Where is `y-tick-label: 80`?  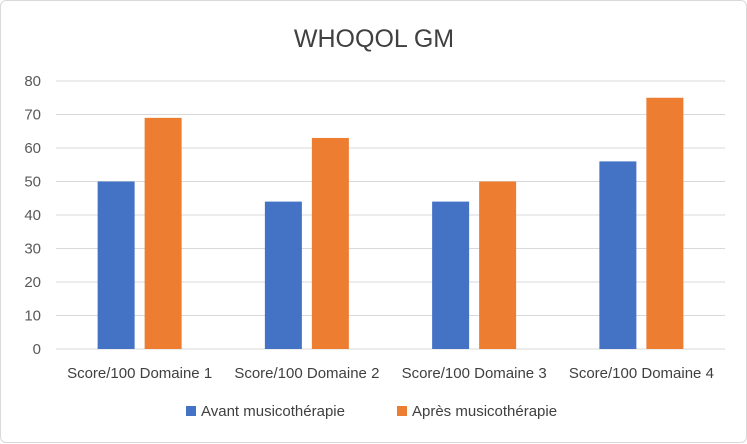 y-tick-label: 80 is located at coordinates (32, 81).